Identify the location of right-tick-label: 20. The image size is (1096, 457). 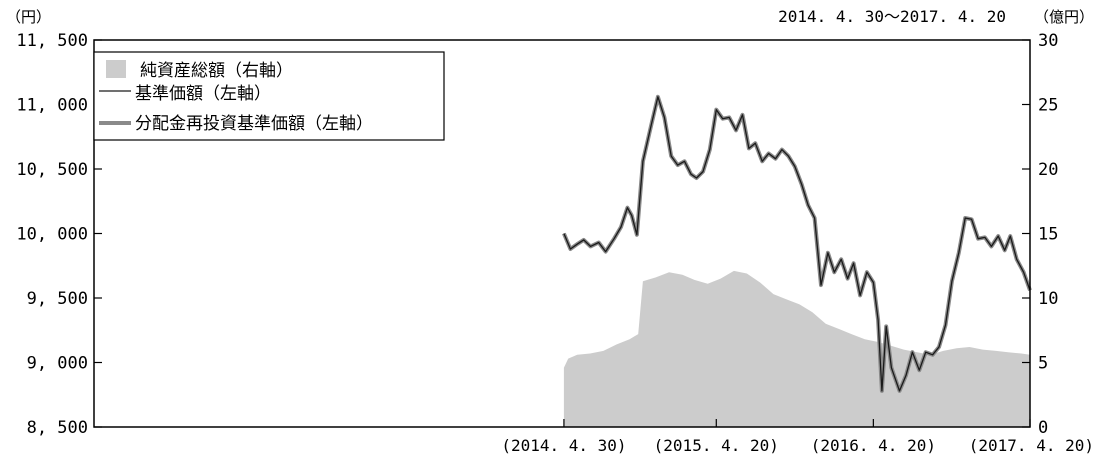
(1048, 170).